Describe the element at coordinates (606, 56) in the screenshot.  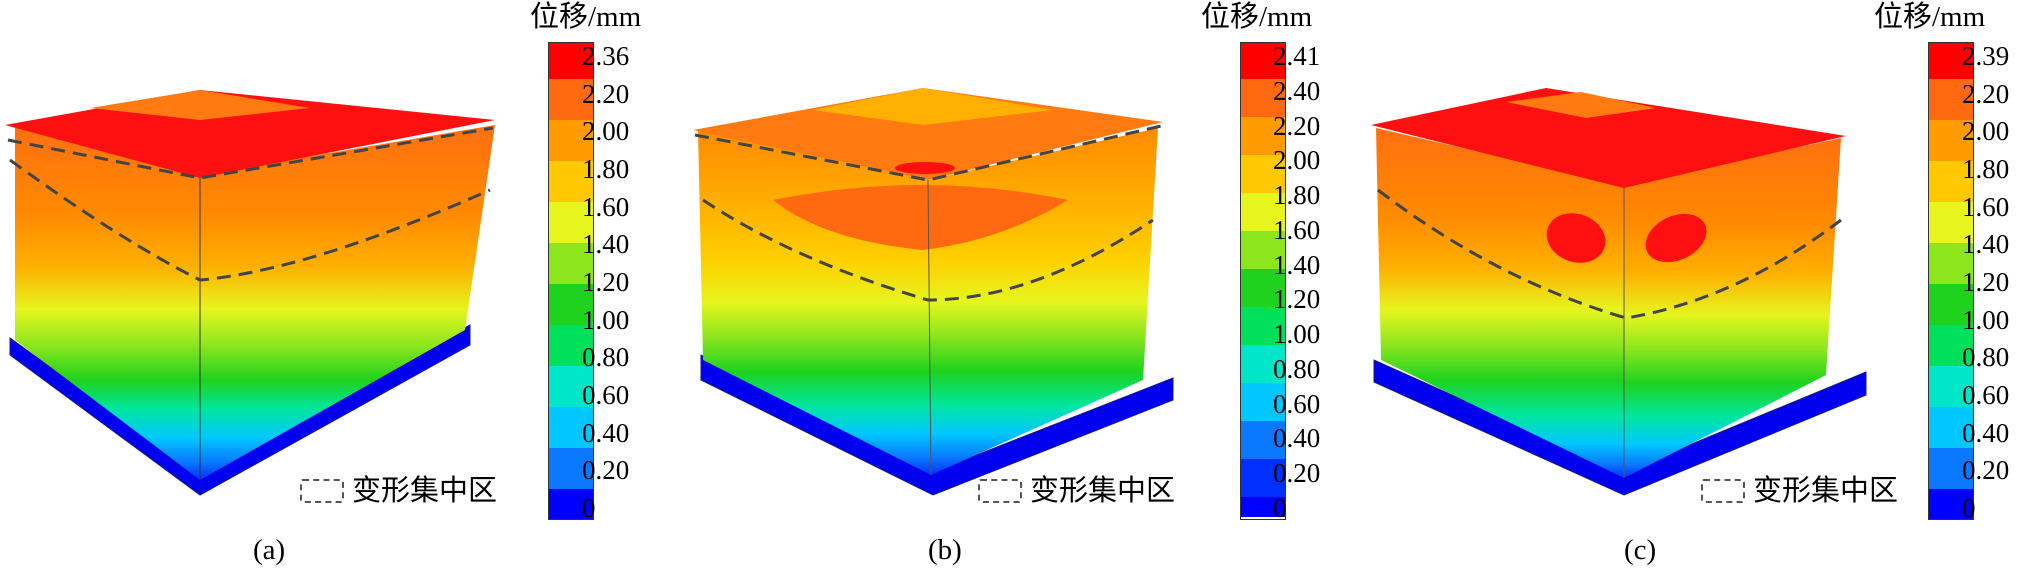
I see `colorbar-tick-label: 2.36` at that location.